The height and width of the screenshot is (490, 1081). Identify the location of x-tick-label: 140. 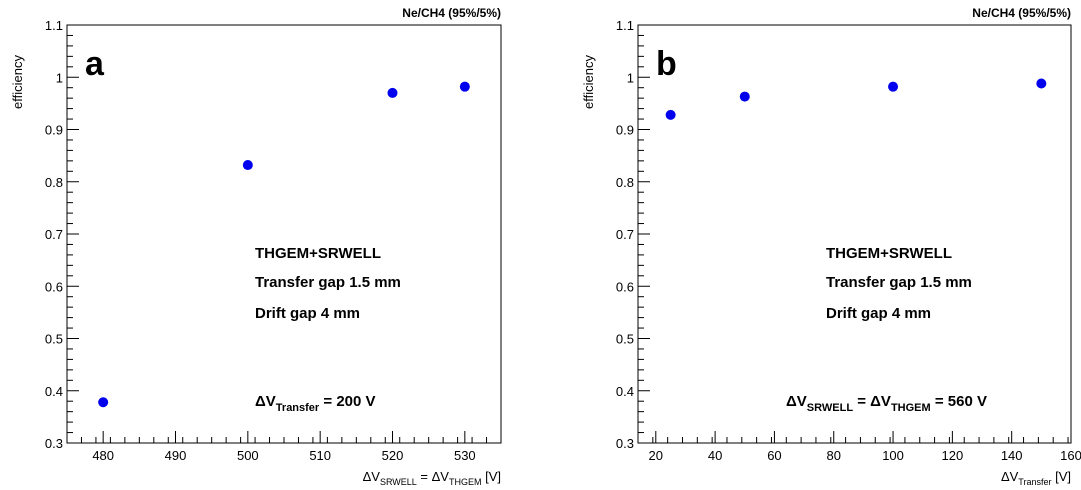
(1012, 455).